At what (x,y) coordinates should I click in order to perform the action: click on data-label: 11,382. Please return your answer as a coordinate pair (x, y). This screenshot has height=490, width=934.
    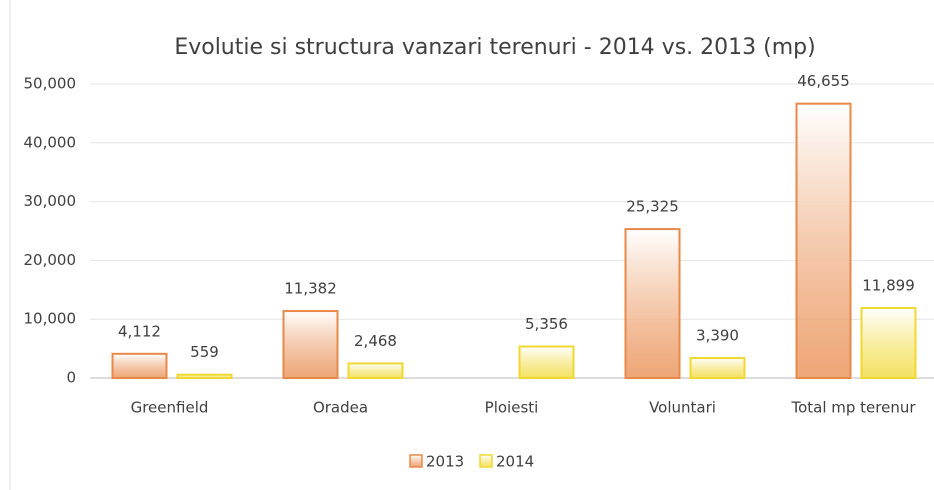
    Looking at the image, I should click on (310, 289).